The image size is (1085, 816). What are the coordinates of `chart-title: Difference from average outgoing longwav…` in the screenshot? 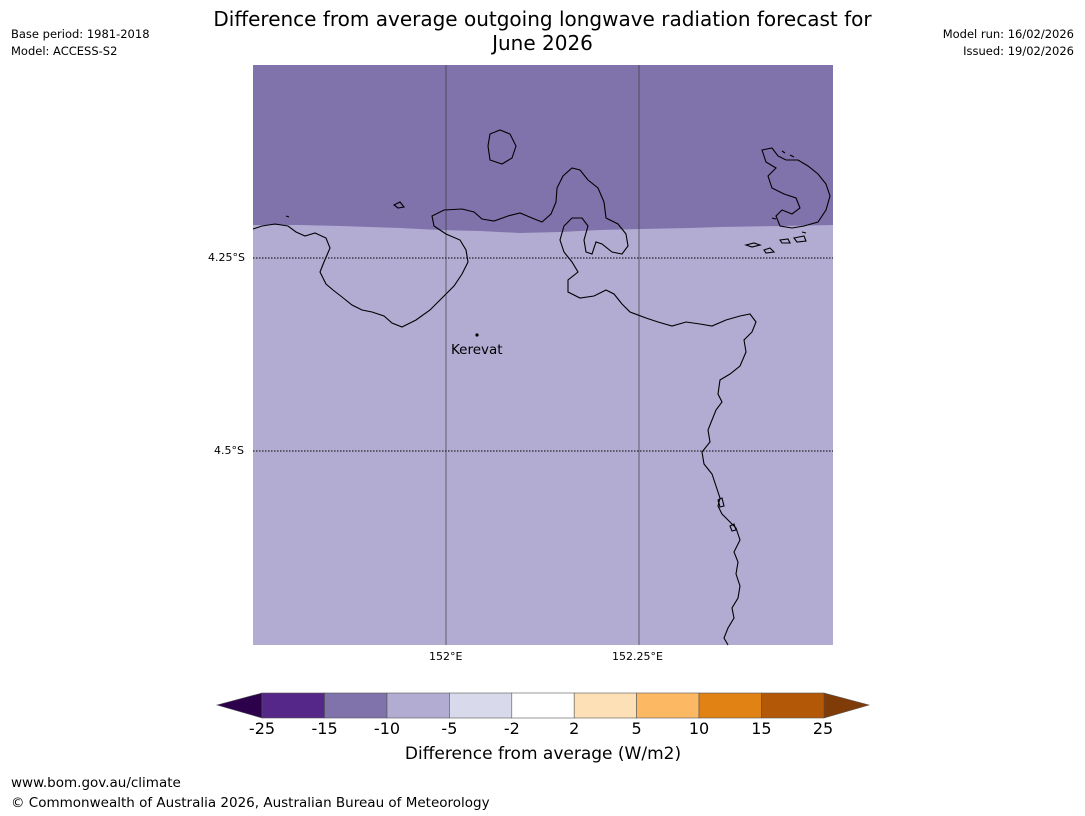 It's located at (542, 31).